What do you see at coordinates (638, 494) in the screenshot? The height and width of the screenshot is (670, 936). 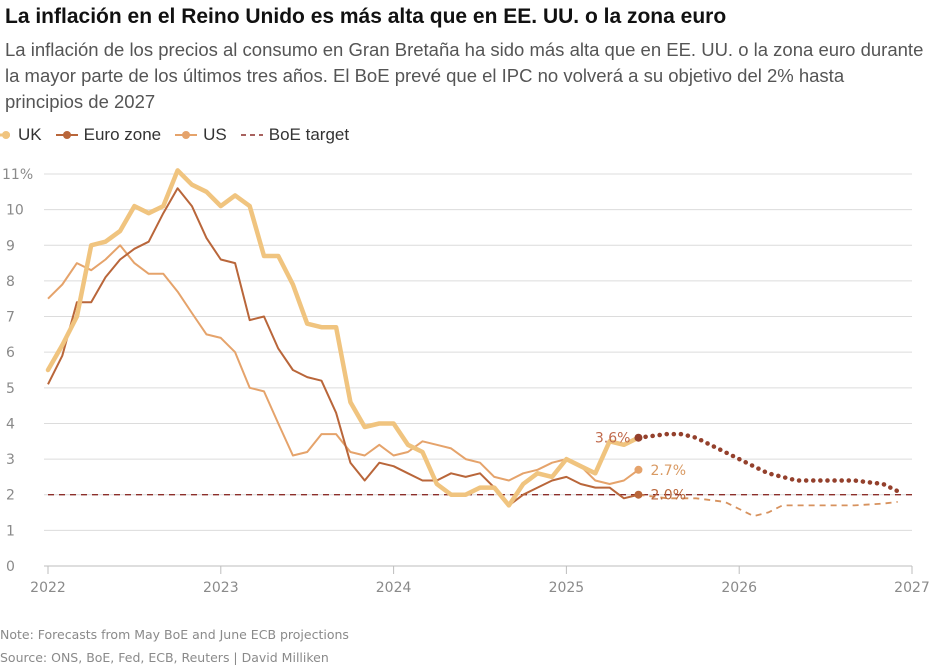 I see `end-point-euro-zone` at bounding box center [638, 494].